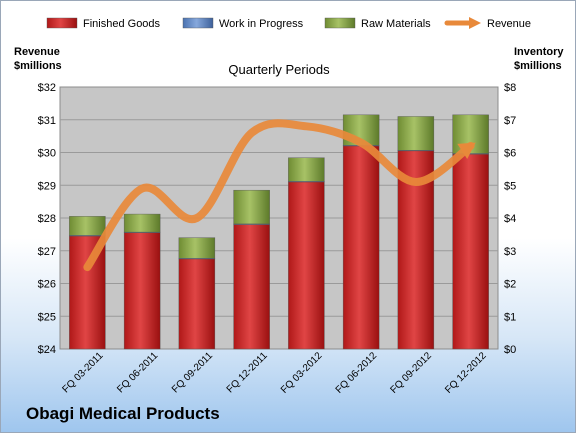 The width and height of the screenshot is (576, 433). Describe the element at coordinates (466, 150) in the screenshot. I see `revenue-arrowhead` at that location.